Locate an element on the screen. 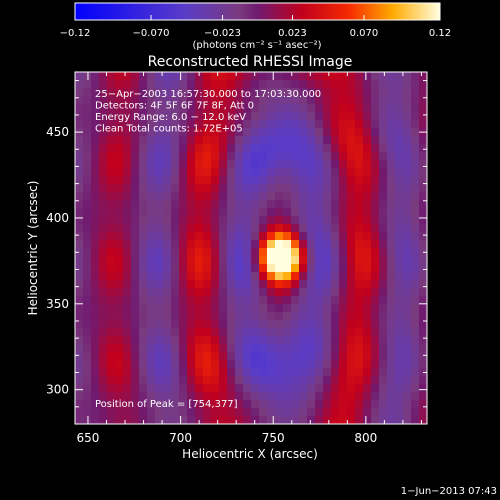 The height and width of the screenshot is (500, 500). colorbar-tick-label: 0.023 is located at coordinates (292, 33).